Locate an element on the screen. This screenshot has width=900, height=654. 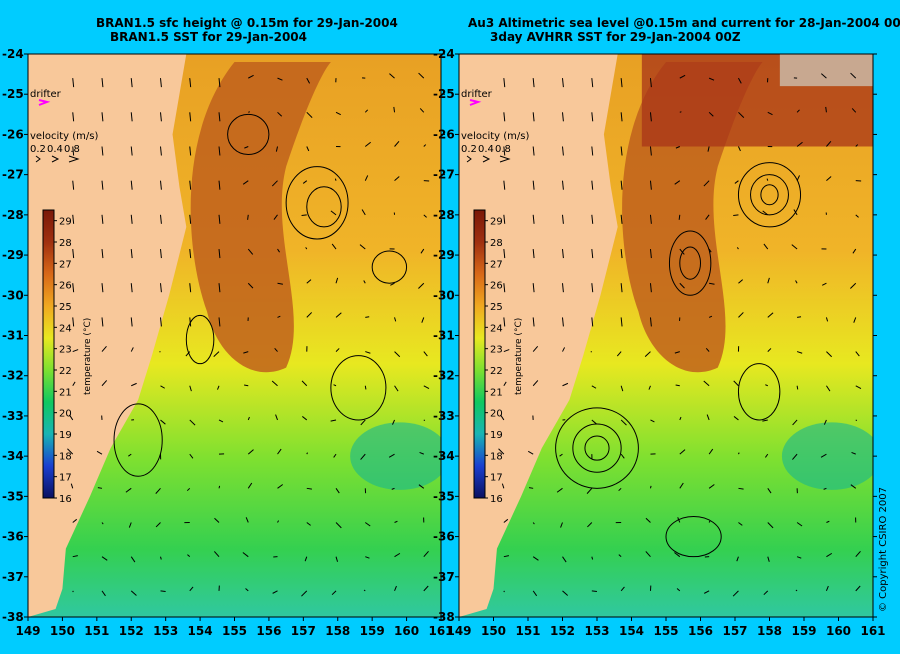
lat-label: -34 is located at coordinates (444, 456).